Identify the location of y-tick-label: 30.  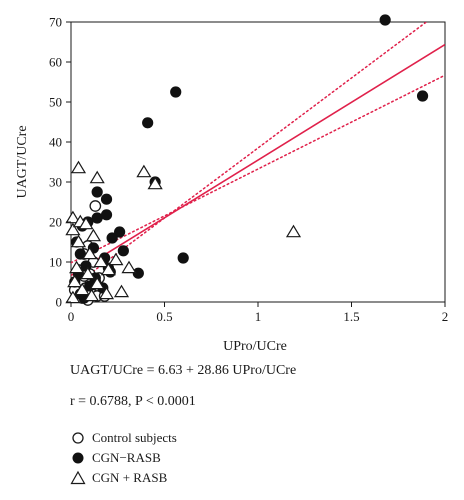
(55, 182).